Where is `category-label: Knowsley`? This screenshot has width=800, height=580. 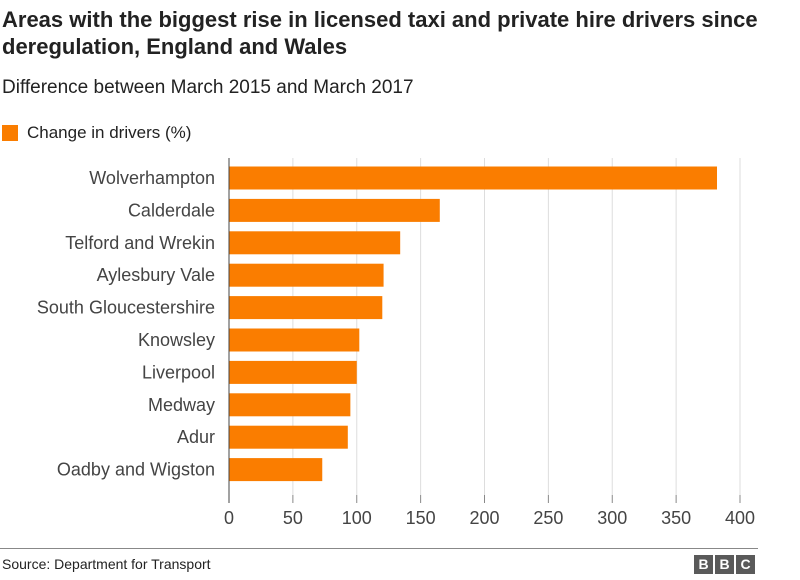
category-label: Knowsley is located at coordinates (176, 340).